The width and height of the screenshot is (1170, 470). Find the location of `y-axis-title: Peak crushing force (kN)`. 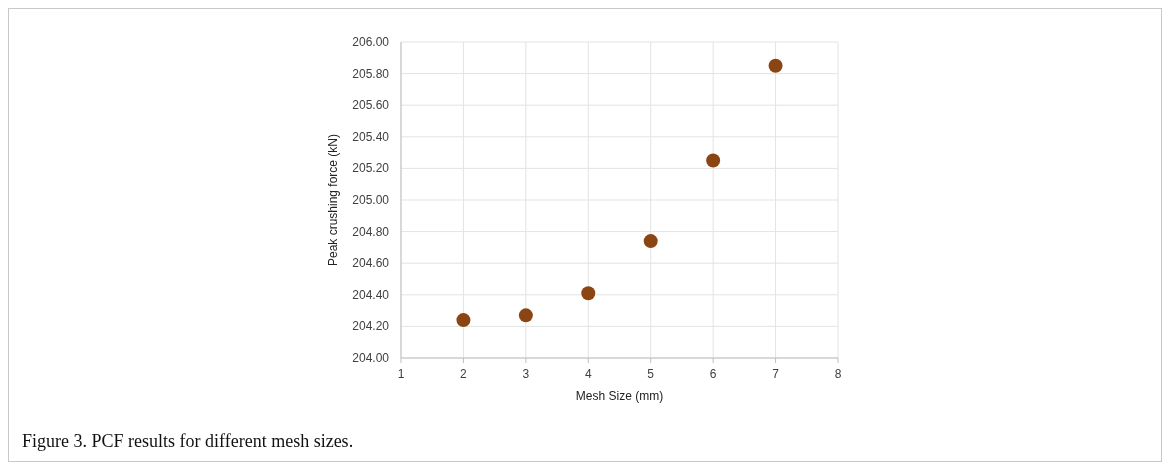

y-axis-title: Peak crushing force (kN) is located at coordinates (333, 200).